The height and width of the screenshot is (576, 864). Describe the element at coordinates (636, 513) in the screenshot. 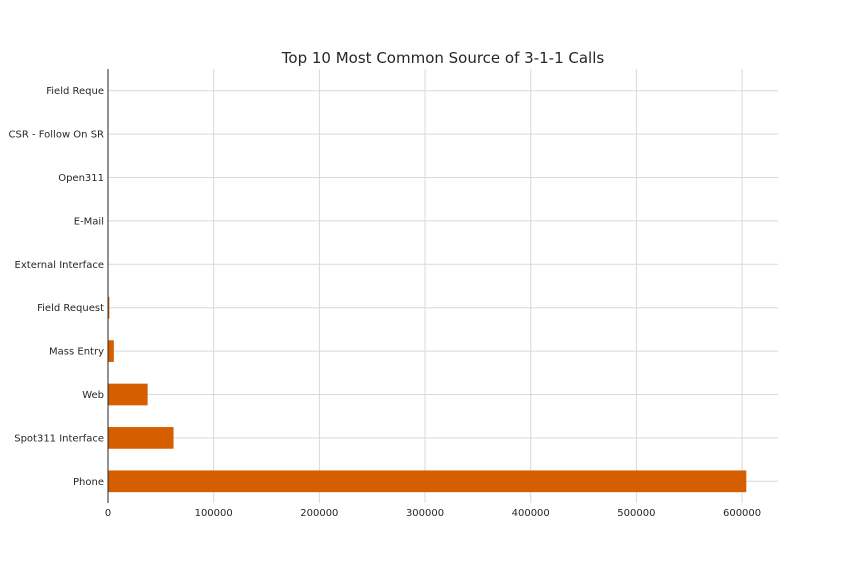

I see `x-tick-label: 500000` at that location.